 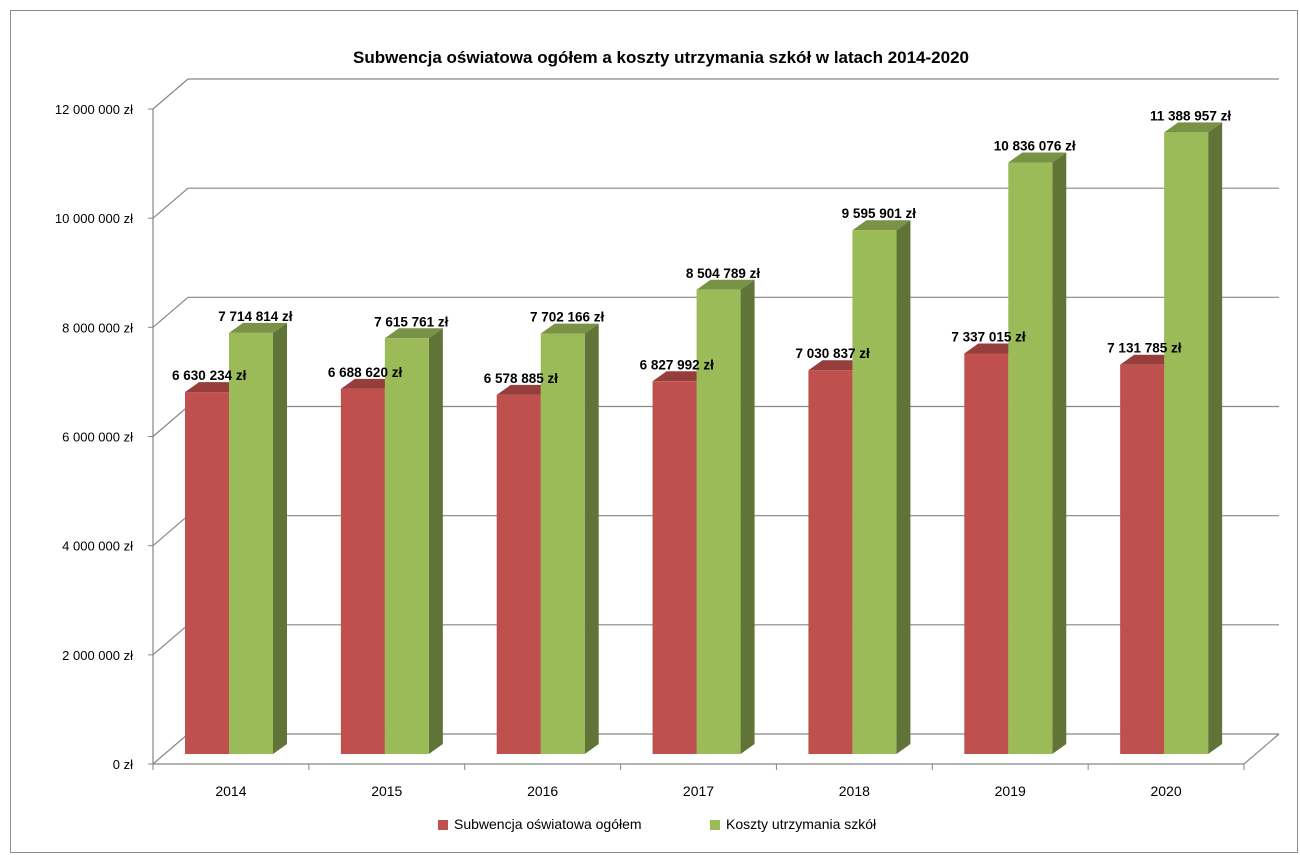 What do you see at coordinates (97, 546) in the screenshot?
I see `y-tick-label: 4 000 000 zł` at bounding box center [97, 546].